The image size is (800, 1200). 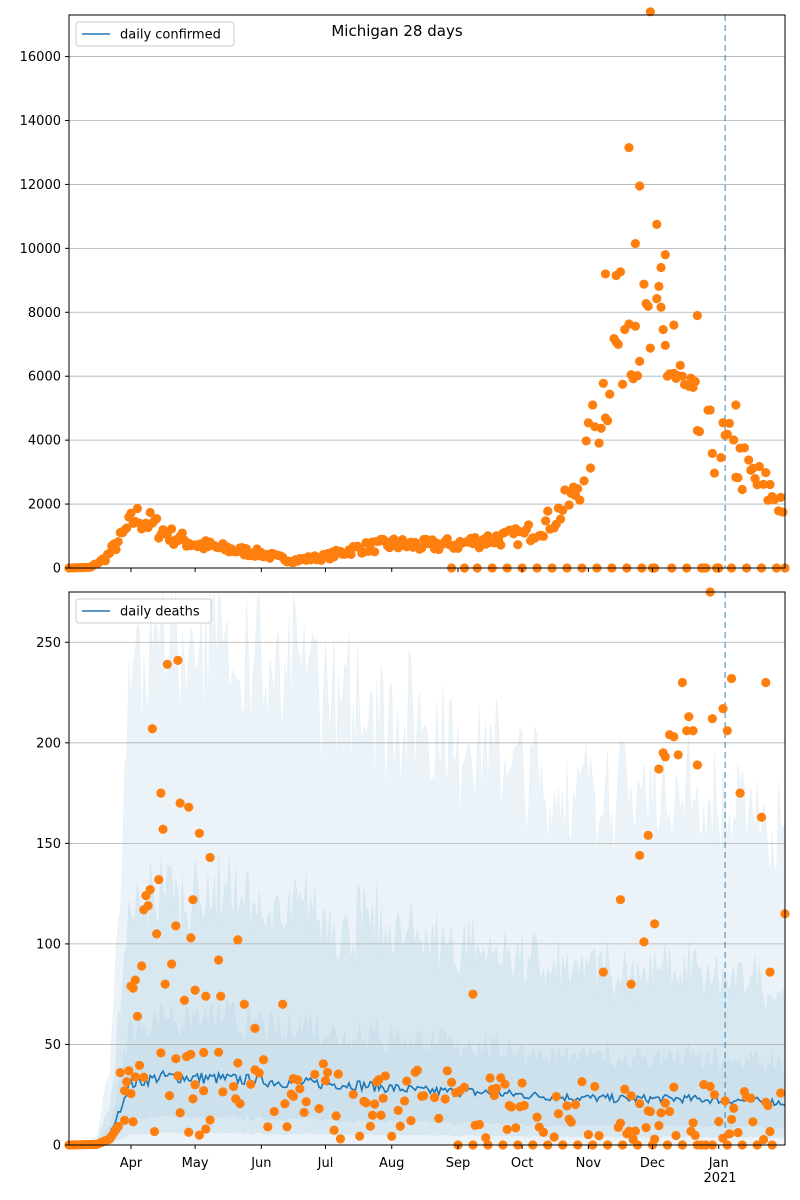 I want to click on confirmed-y-tick-label: 16000, so click(x=40, y=57).